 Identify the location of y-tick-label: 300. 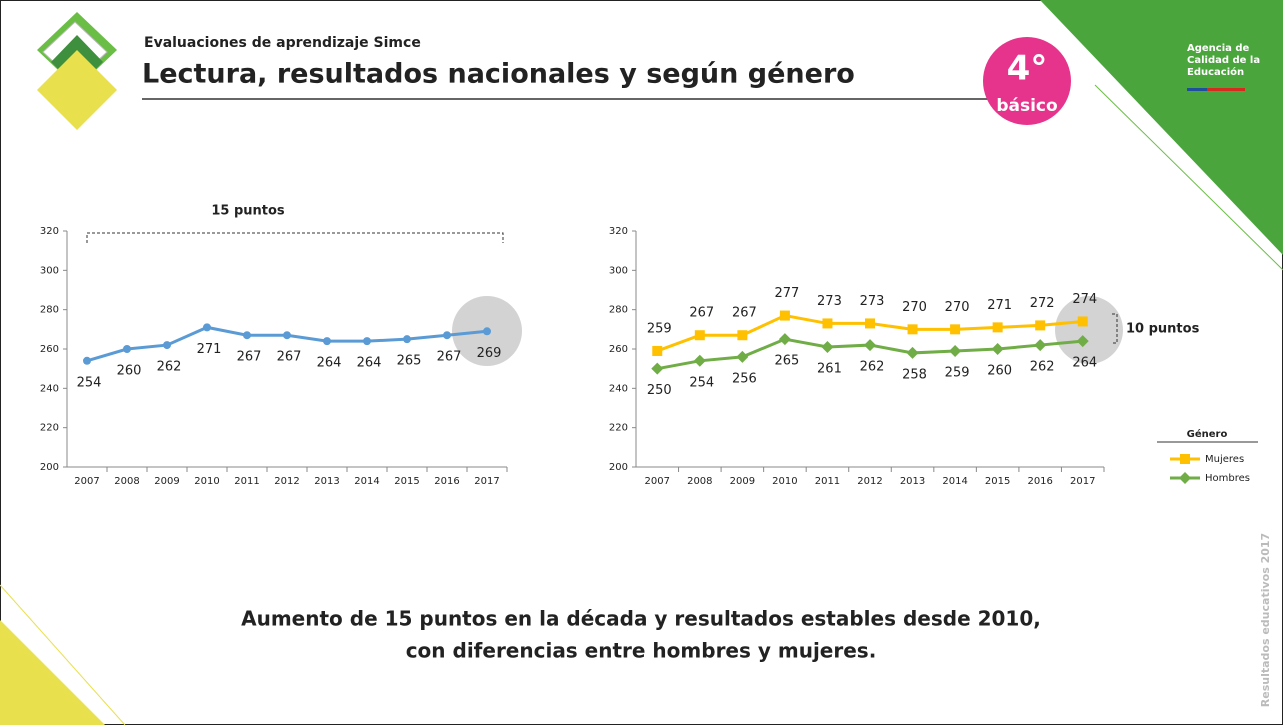
(49, 270).